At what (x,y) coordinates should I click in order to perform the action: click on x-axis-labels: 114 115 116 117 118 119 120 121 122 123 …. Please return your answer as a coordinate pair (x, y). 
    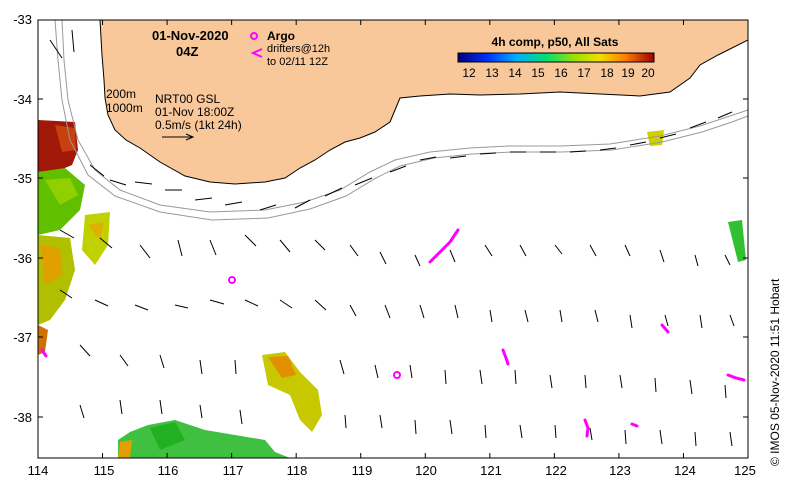
    Looking at the image, I should click on (392, 470).